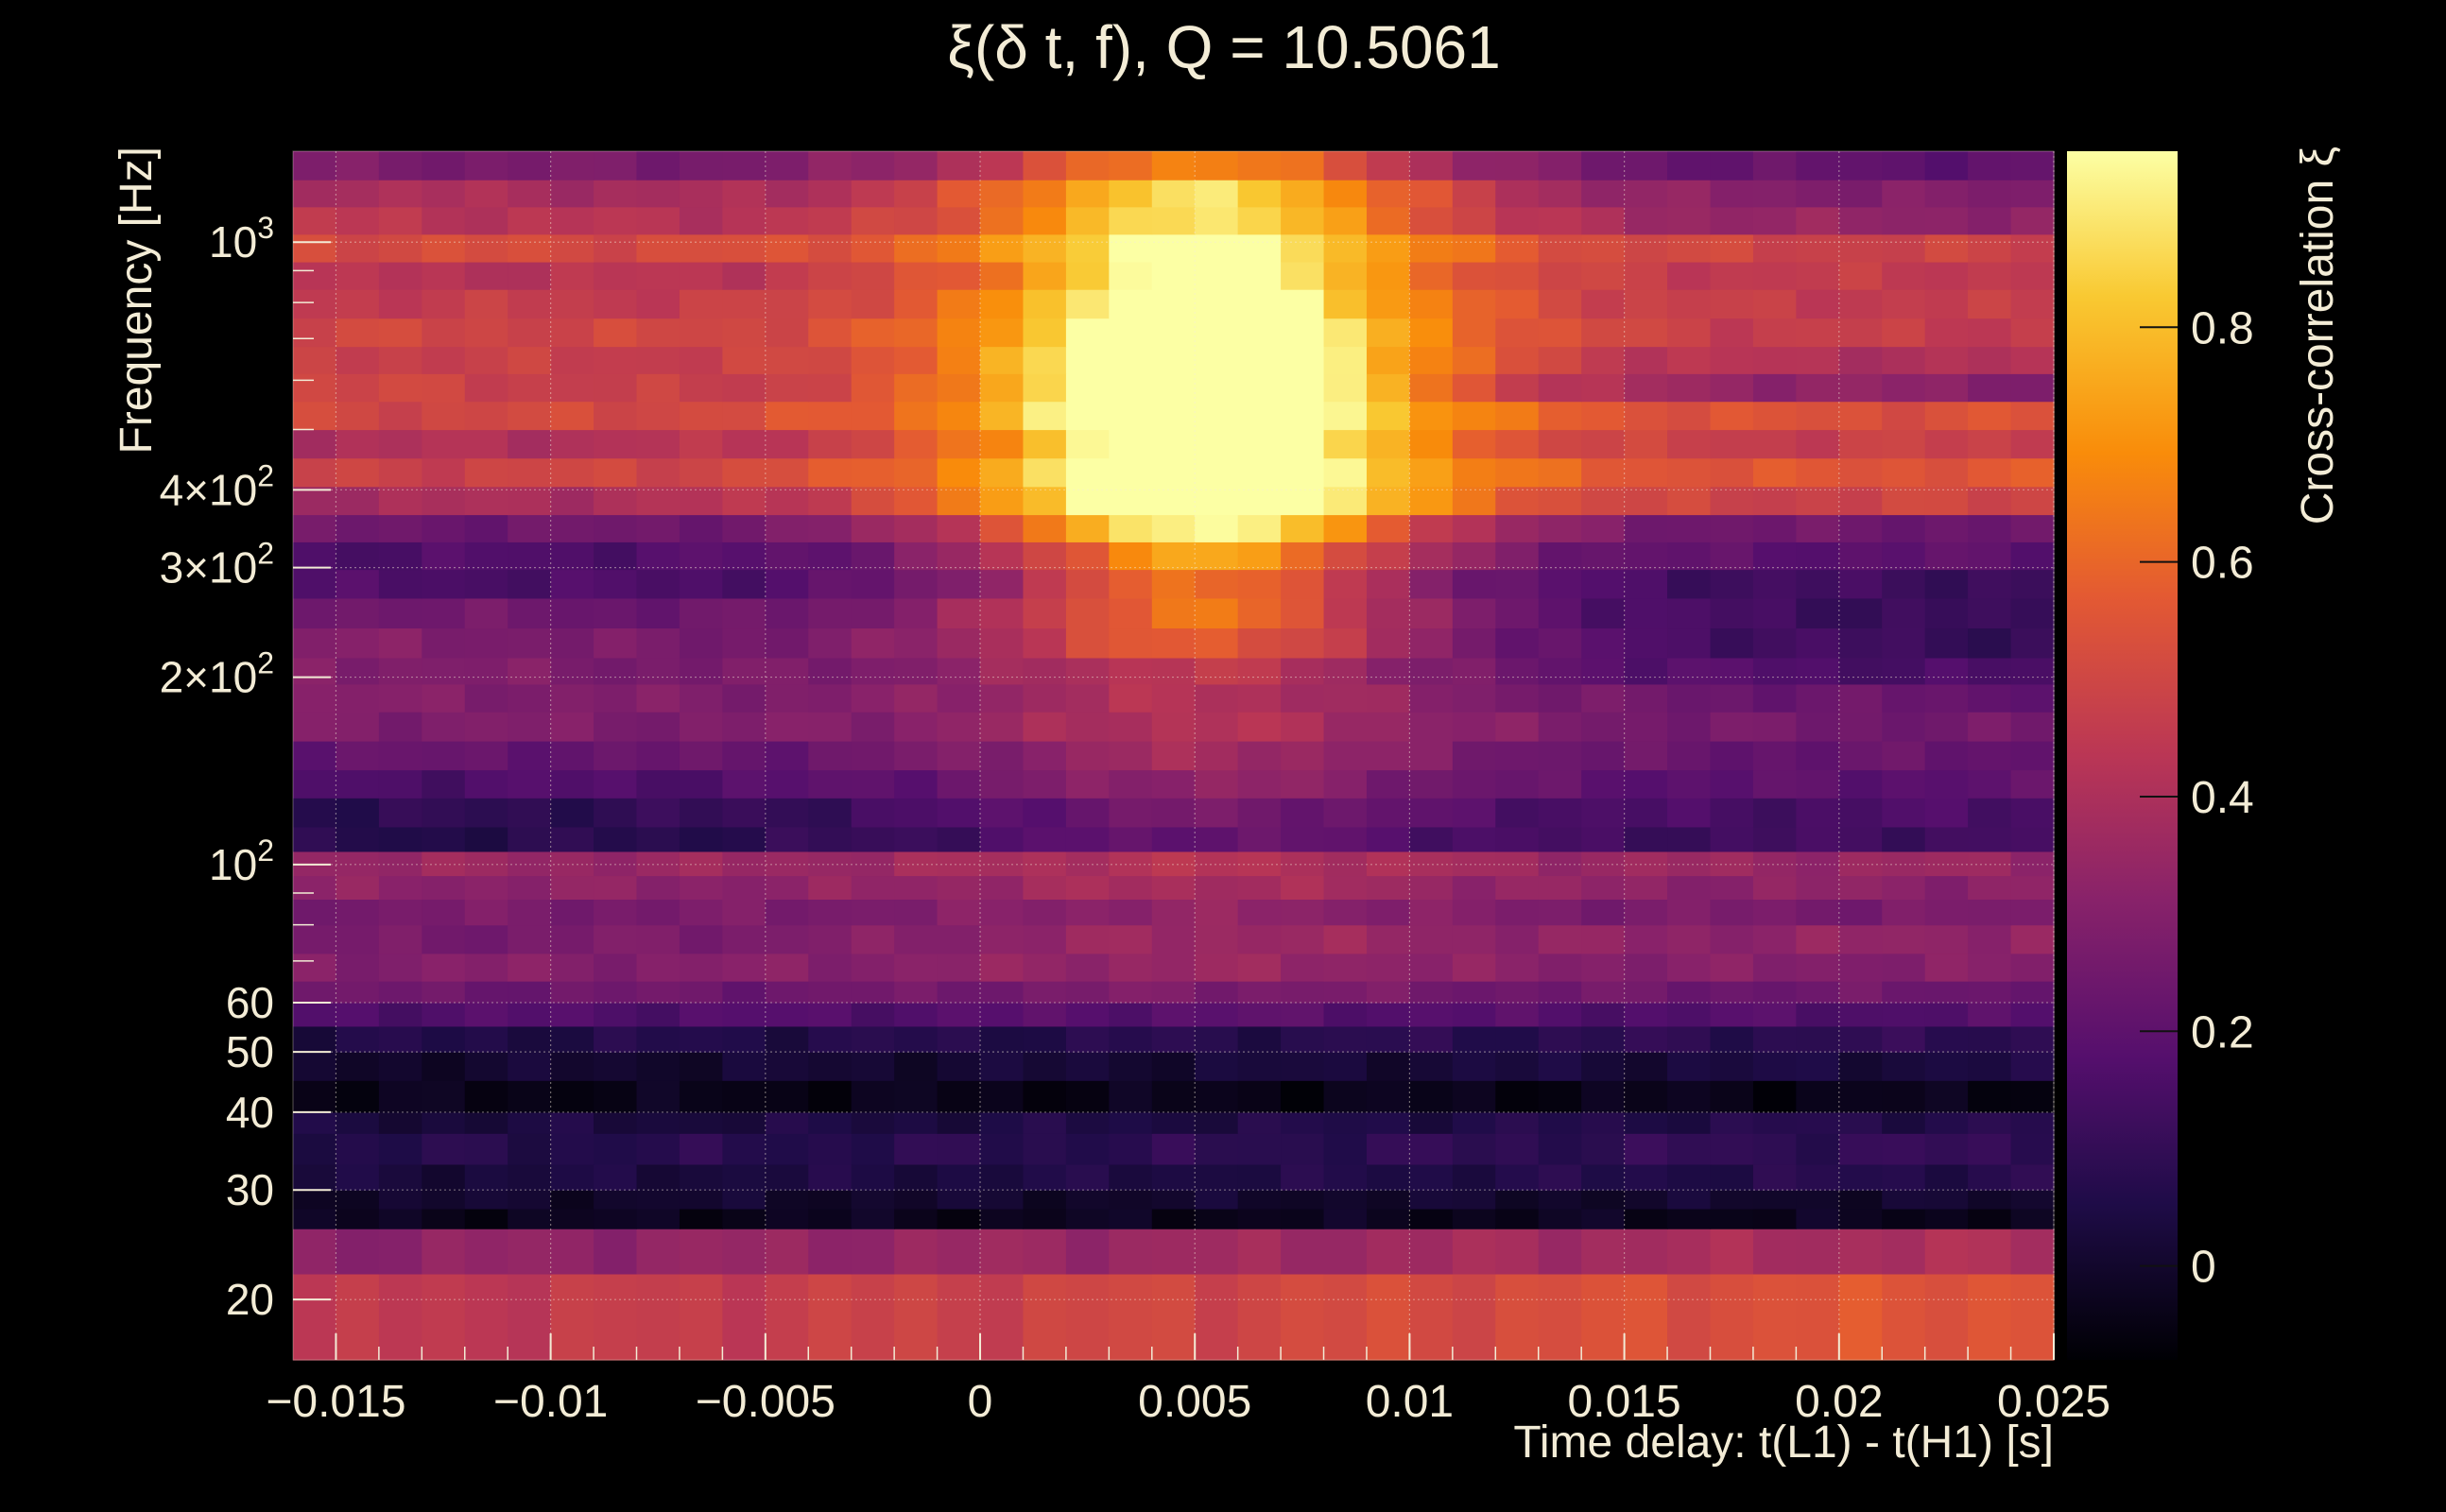 The image size is (2446, 1512). I want to click on chart-title: ξ(δ t, f), Q = 10.5061, so click(1224, 47).